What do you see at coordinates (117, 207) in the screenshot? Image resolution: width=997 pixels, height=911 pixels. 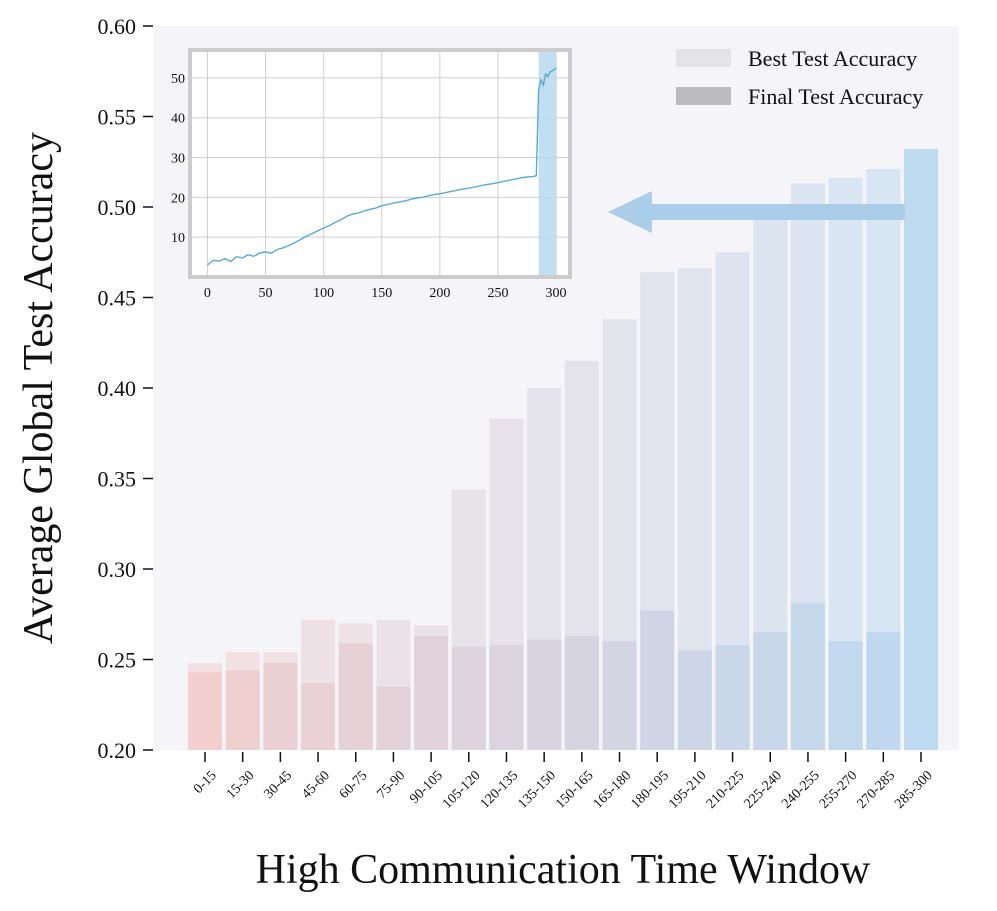 I see `y-tick-label: 0.50` at bounding box center [117, 207].